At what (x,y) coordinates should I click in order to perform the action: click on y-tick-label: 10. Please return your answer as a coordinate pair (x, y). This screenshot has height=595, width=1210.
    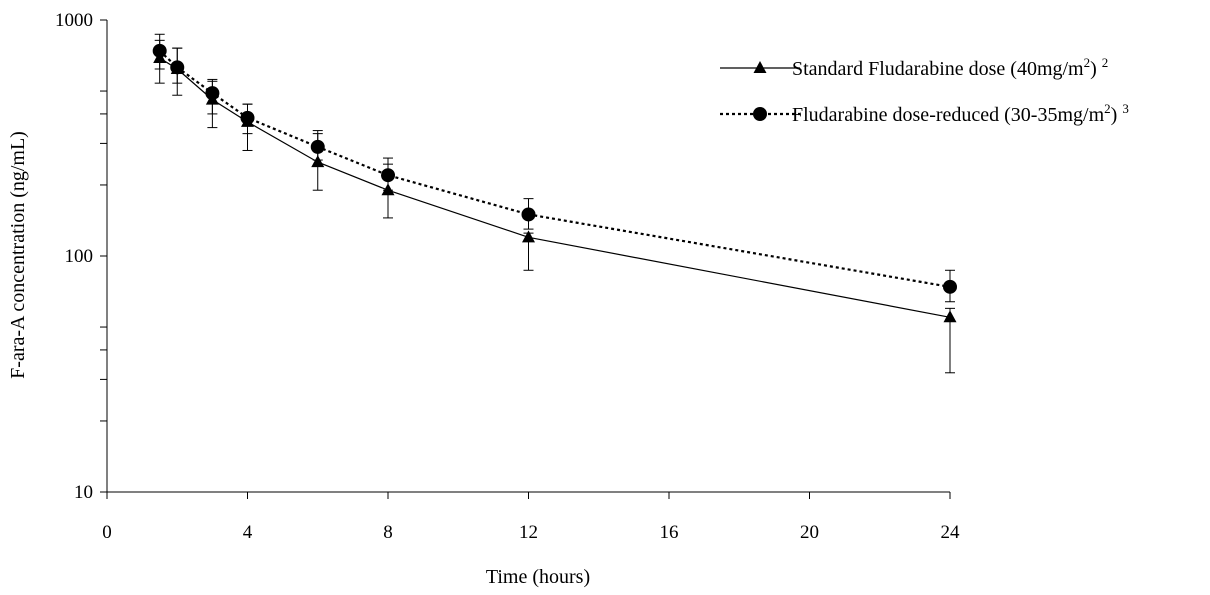
    Looking at the image, I should click on (83, 492).